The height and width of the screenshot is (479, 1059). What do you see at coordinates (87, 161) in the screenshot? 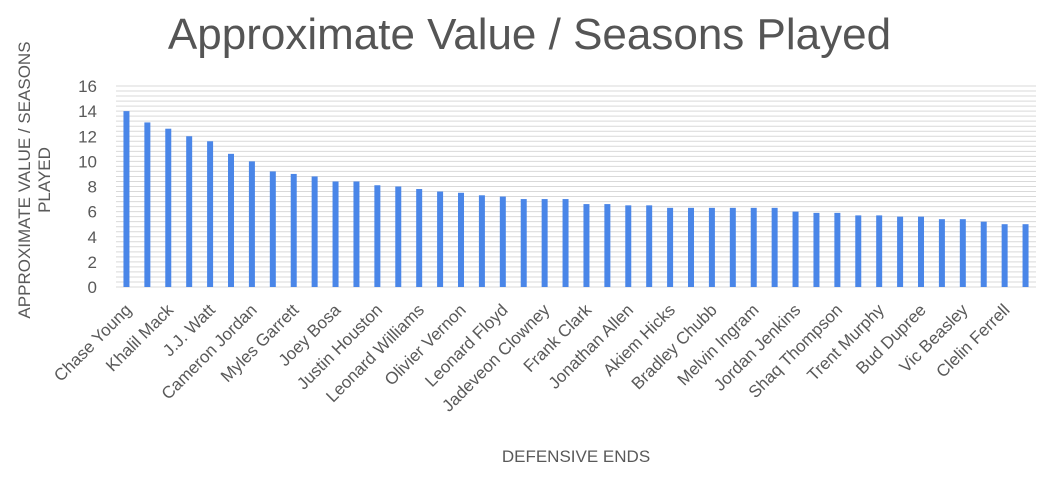
I see `y-tick-label: 10` at bounding box center [87, 161].